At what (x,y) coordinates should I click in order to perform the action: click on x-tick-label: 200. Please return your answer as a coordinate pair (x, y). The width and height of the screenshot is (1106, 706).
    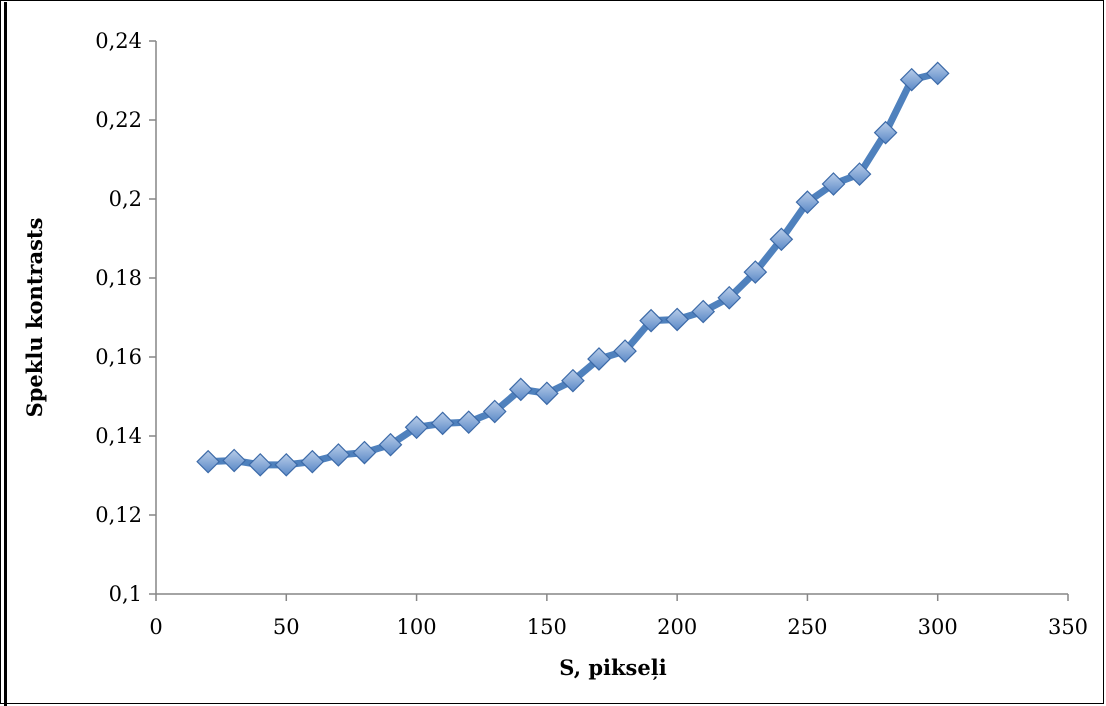
    Looking at the image, I should click on (677, 627).